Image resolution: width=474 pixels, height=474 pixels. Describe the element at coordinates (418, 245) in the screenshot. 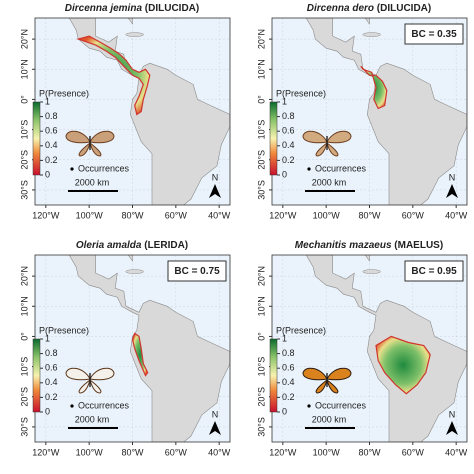

I see `group-name: (MAELUS)` at that location.